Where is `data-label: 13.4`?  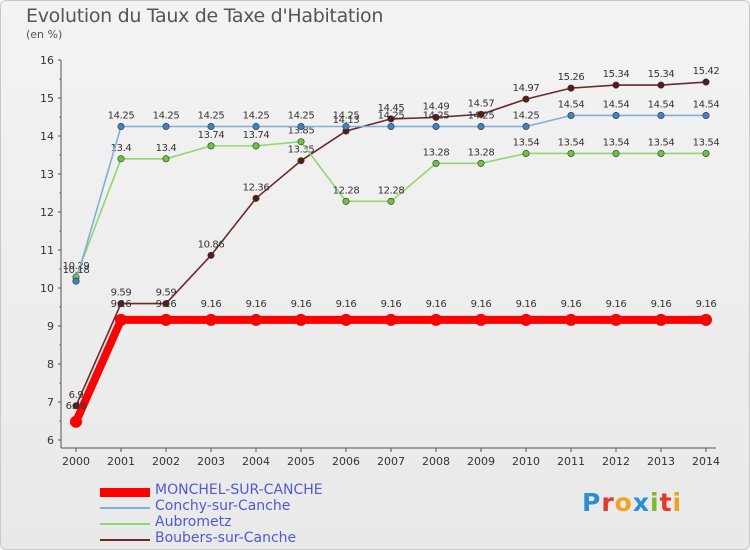
data-label: 13.4 is located at coordinates (166, 148).